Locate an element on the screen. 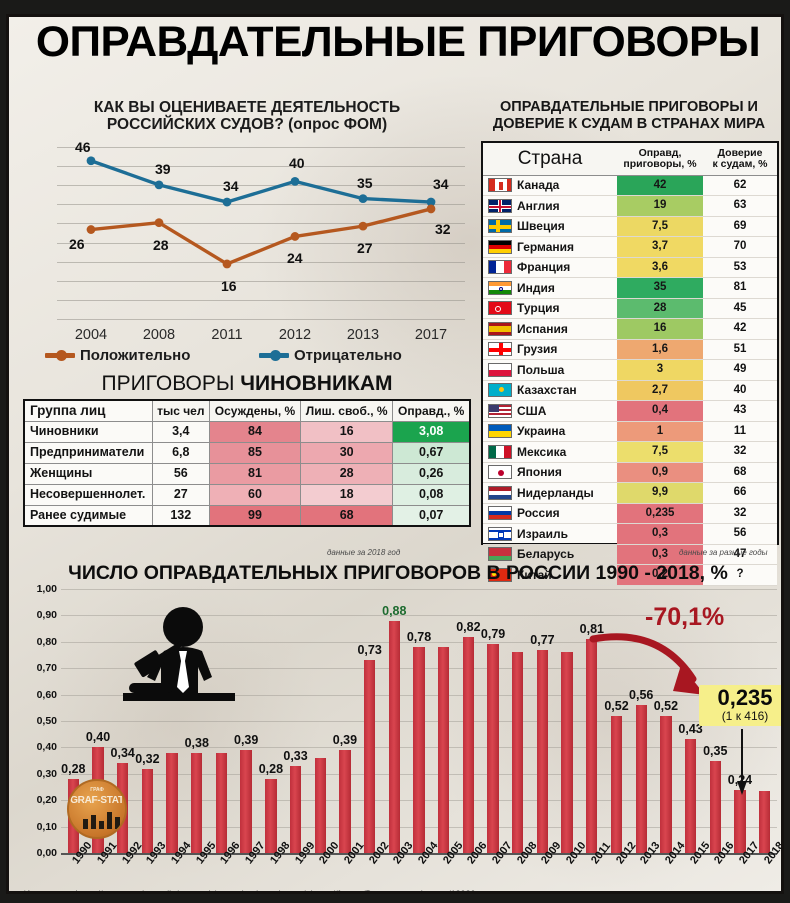  country-trust-value: 68 is located at coordinates (740, 472).